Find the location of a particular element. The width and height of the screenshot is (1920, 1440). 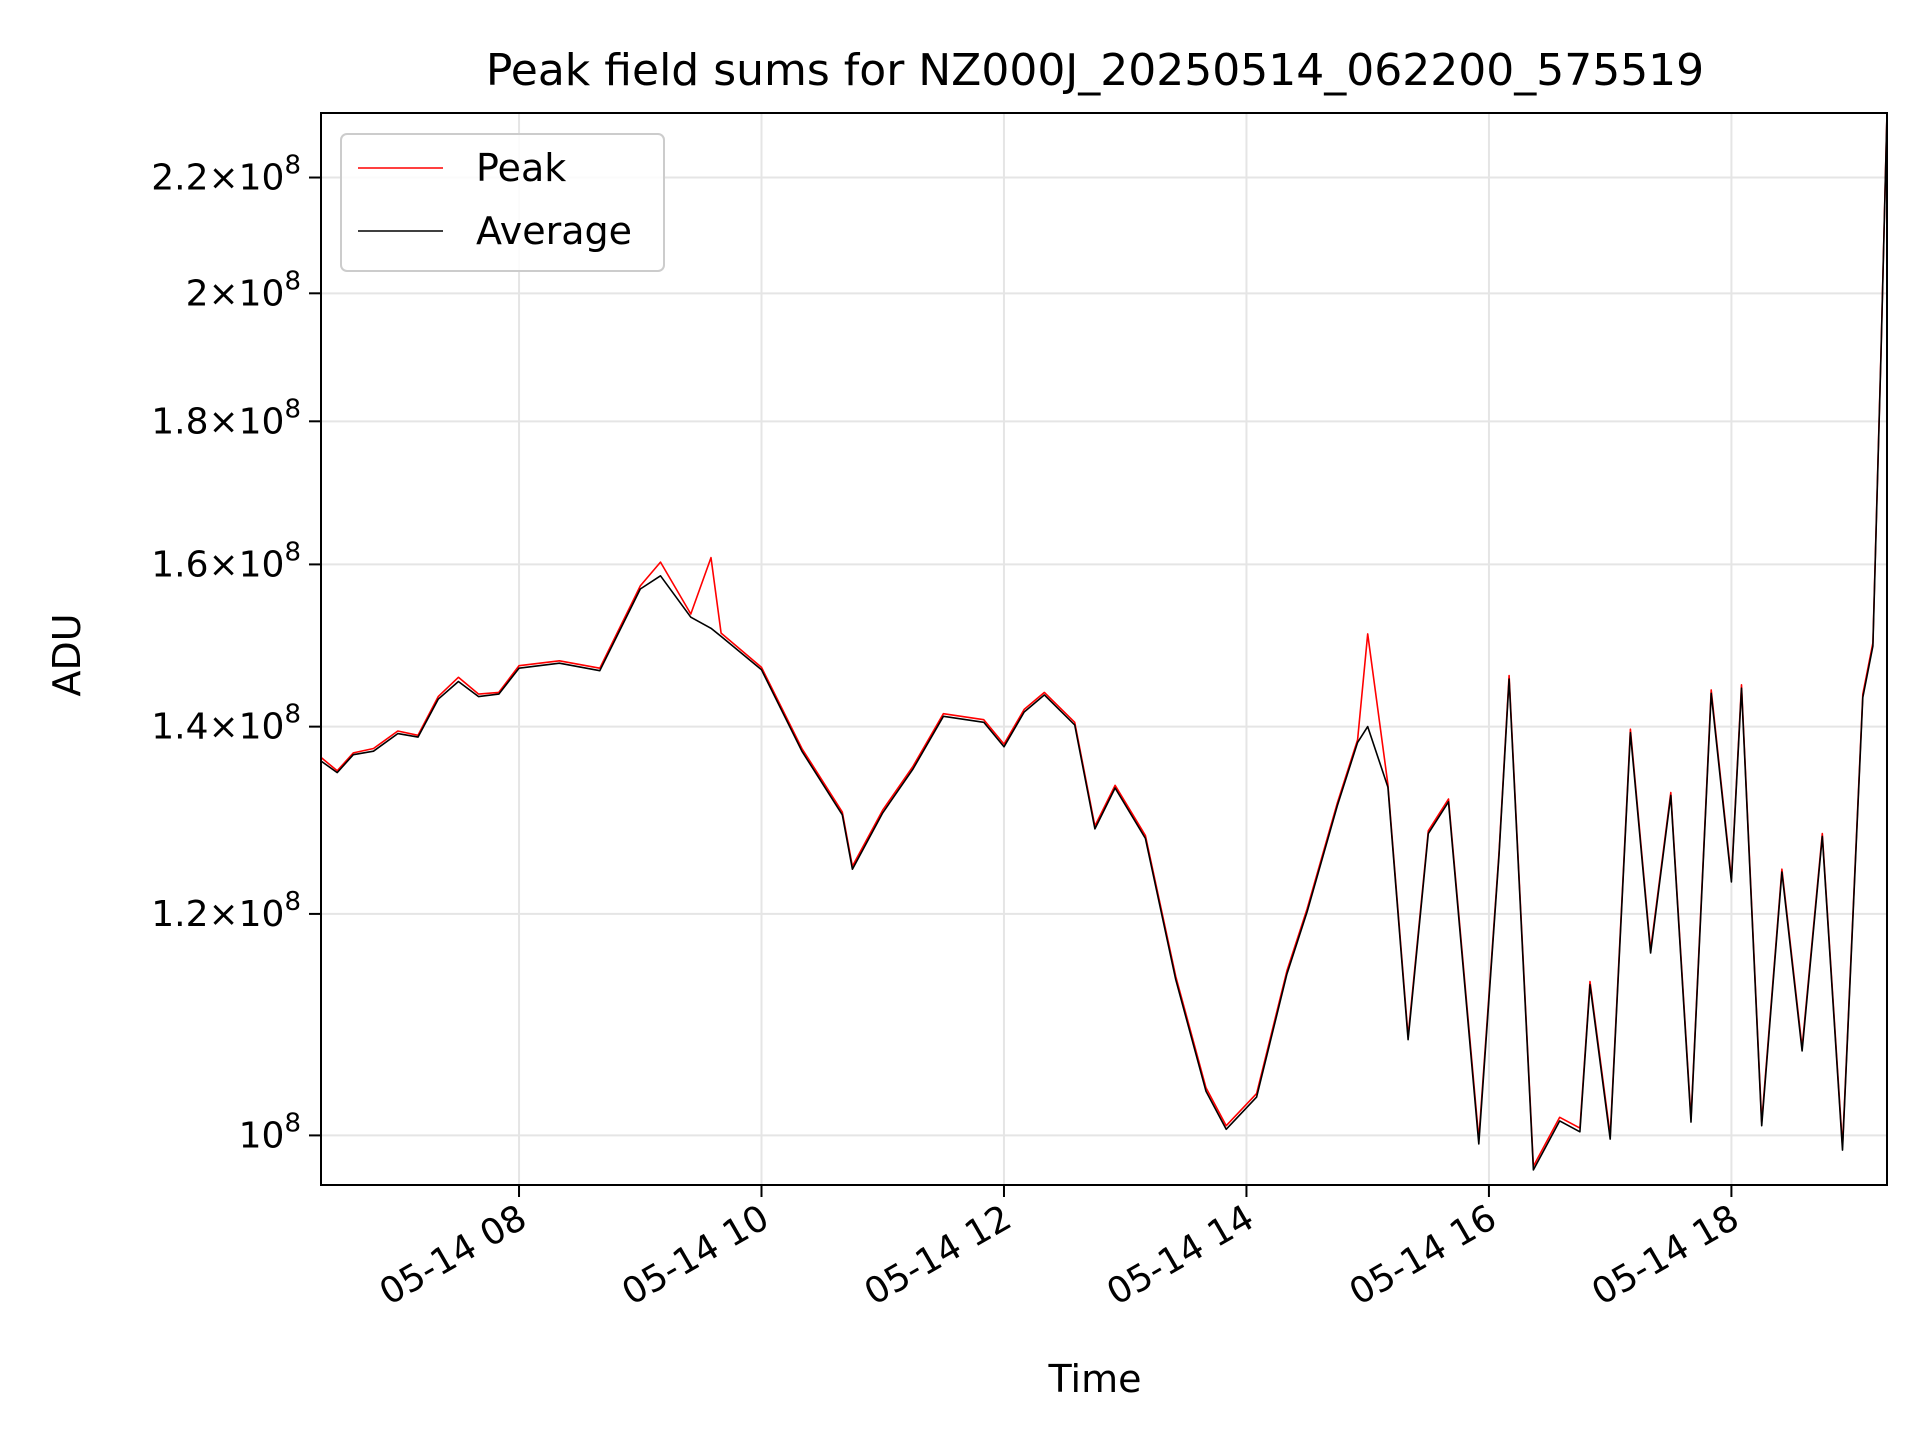

legend-label-peak: Peak is located at coordinates (521, 168).